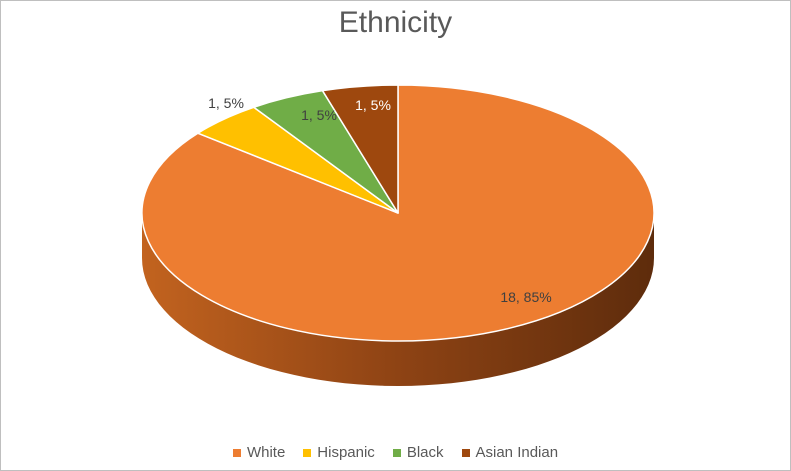 The image size is (791, 471). What do you see at coordinates (346, 452) in the screenshot?
I see `legend-label: Hispanic` at bounding box center [346, 452].